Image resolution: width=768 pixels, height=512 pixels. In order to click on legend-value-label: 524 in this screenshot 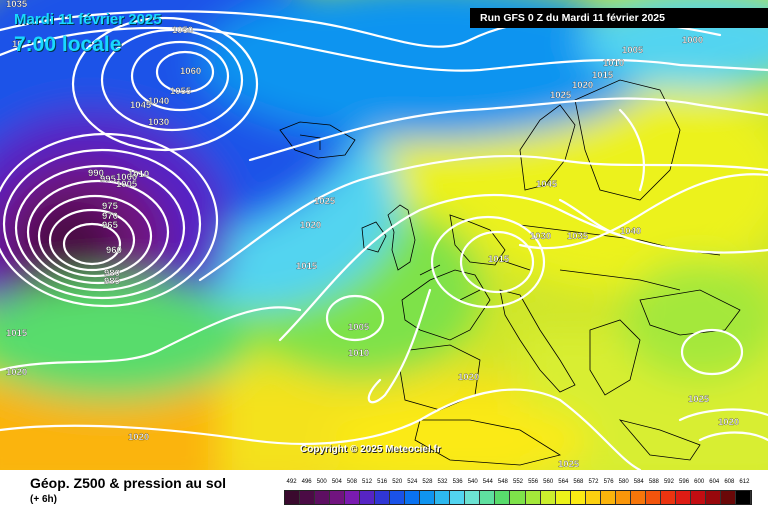, I will do `click(412, 482)`.